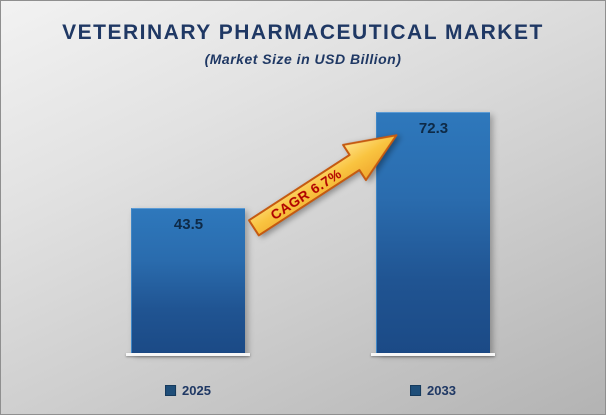  I want to click on bar-baseline-2025, so click(188, 354).